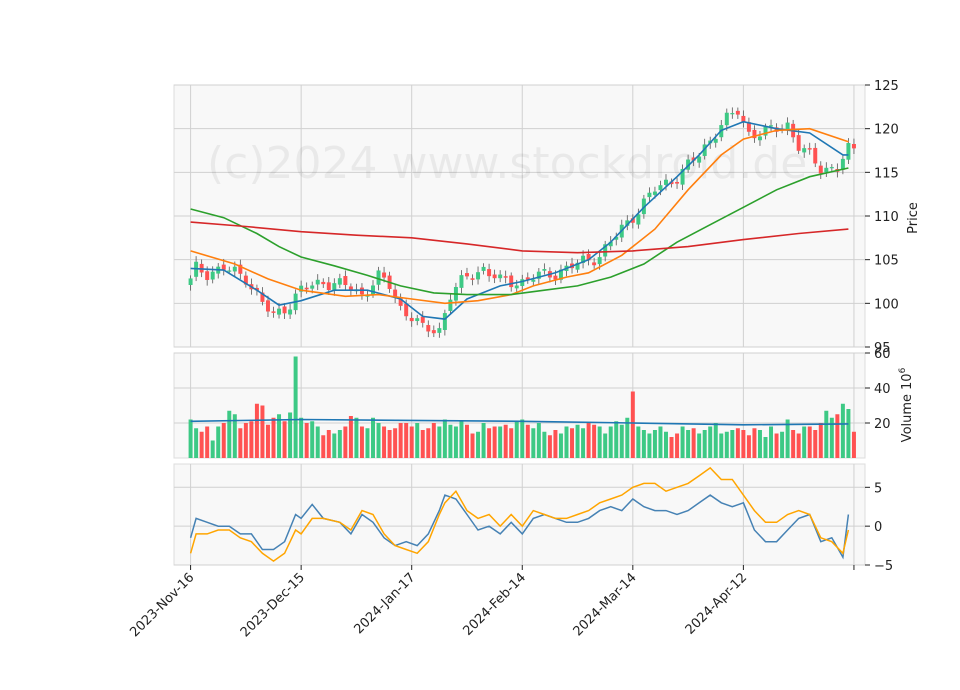  Describe the element at coordinates (878, 527) in the screenshot. I see `y-tick-label: 0` at that location.